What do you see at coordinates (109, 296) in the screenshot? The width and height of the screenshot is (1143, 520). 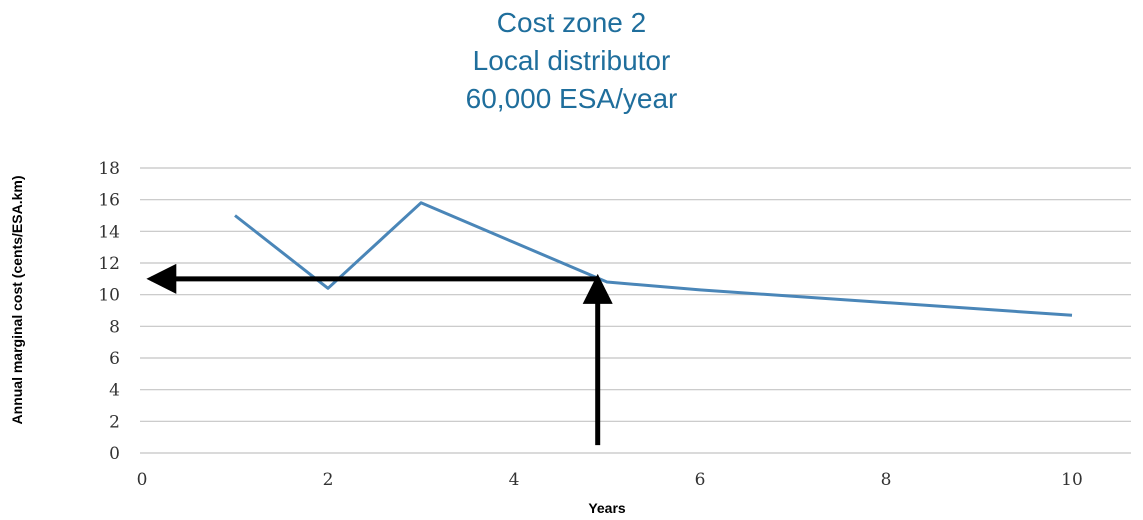 I see `y-tick-label: 10` at bounding box center [109, 296].